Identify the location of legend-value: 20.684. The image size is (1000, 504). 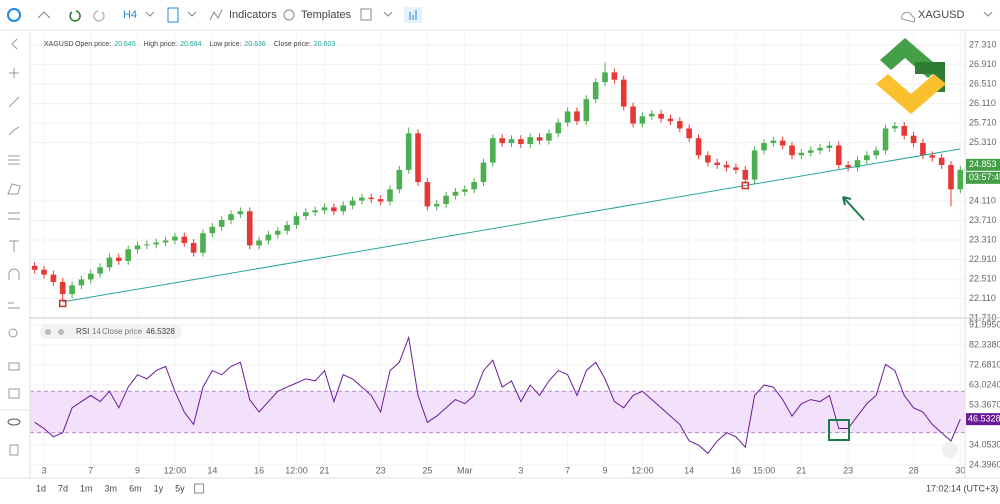
(191, 44).